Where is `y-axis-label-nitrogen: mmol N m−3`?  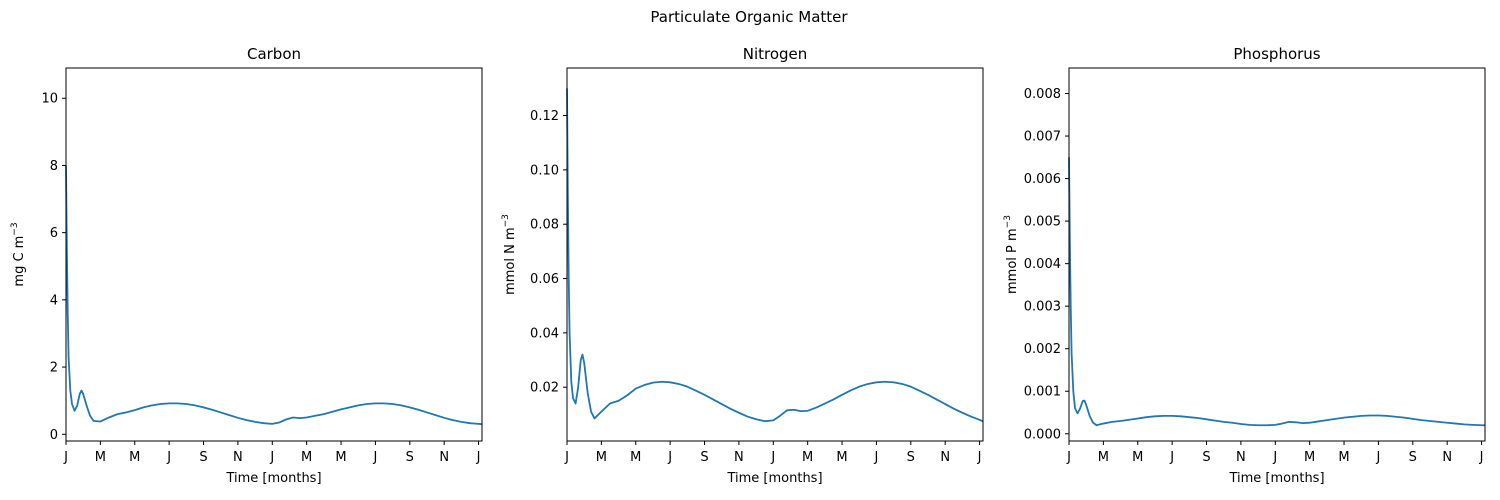
y-axis-label-nitrogen: mmol N m−3 is located at coordinates (509, 254).